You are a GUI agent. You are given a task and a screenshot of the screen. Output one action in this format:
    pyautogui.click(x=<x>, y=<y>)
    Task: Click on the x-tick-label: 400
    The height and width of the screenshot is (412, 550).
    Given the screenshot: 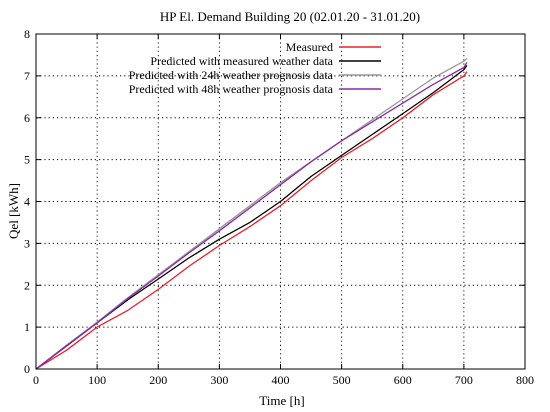 What is the action you would take?
    pyautogui.click(x=281, y=380)
    